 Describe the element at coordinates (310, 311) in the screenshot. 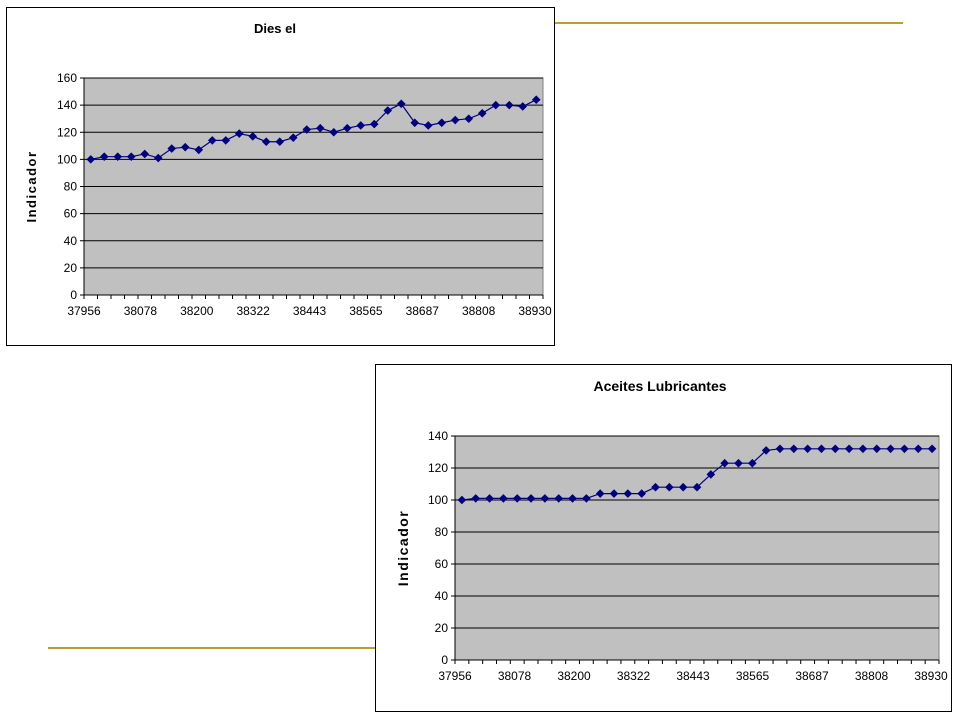

I see `x-tick-label: 38443` at that location.